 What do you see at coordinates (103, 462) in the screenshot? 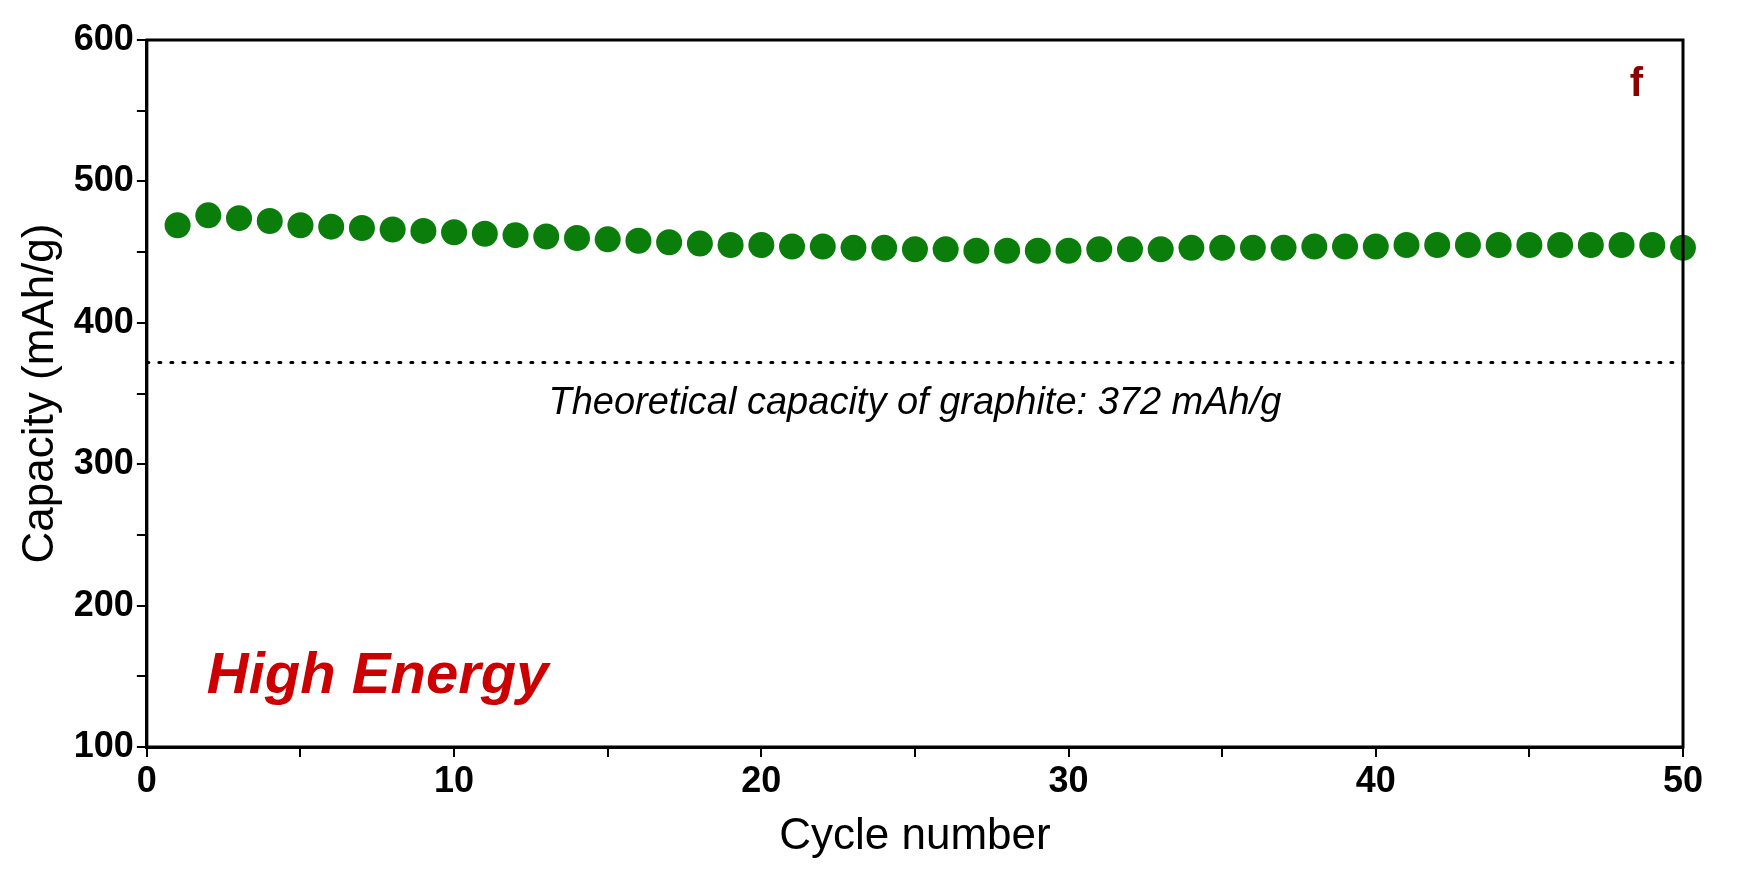
I see `y-tick-label: 300` at bounding box center [103, 462].